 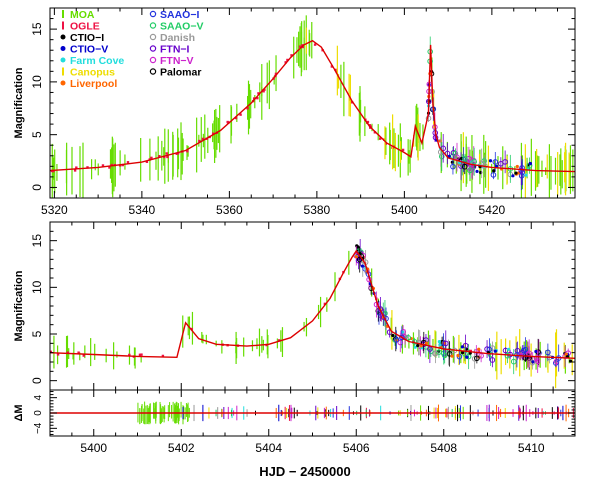 What do you see at coordinates (85, 27) in the screenshot?
I see `legend-label: OGLE` at bounding box center [85, 27].